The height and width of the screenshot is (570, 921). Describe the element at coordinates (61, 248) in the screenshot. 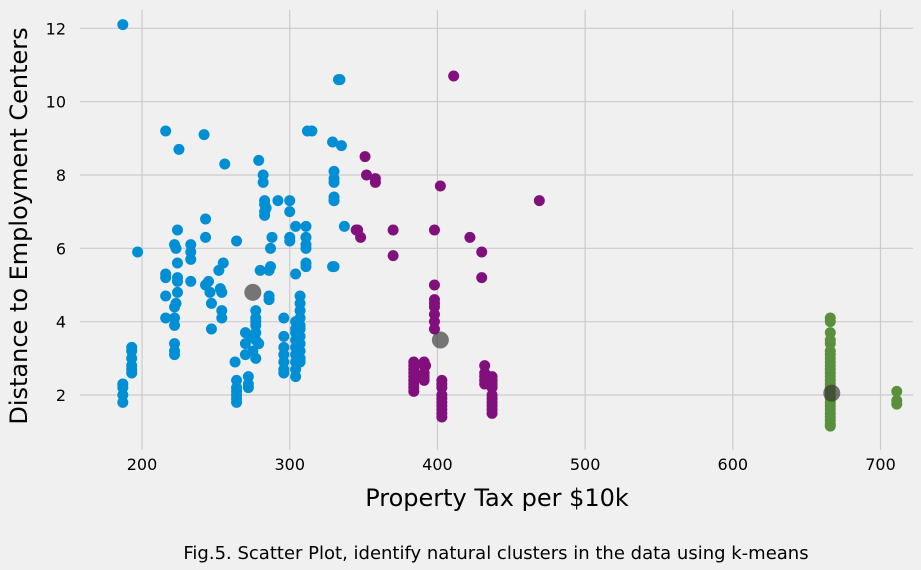

I see `y-tick-label: 6` at that location.